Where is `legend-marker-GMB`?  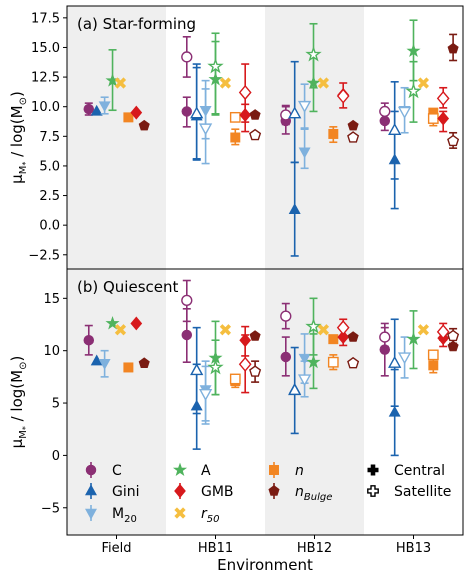 legend-marker-GMB is located at coordinates (180, 491).